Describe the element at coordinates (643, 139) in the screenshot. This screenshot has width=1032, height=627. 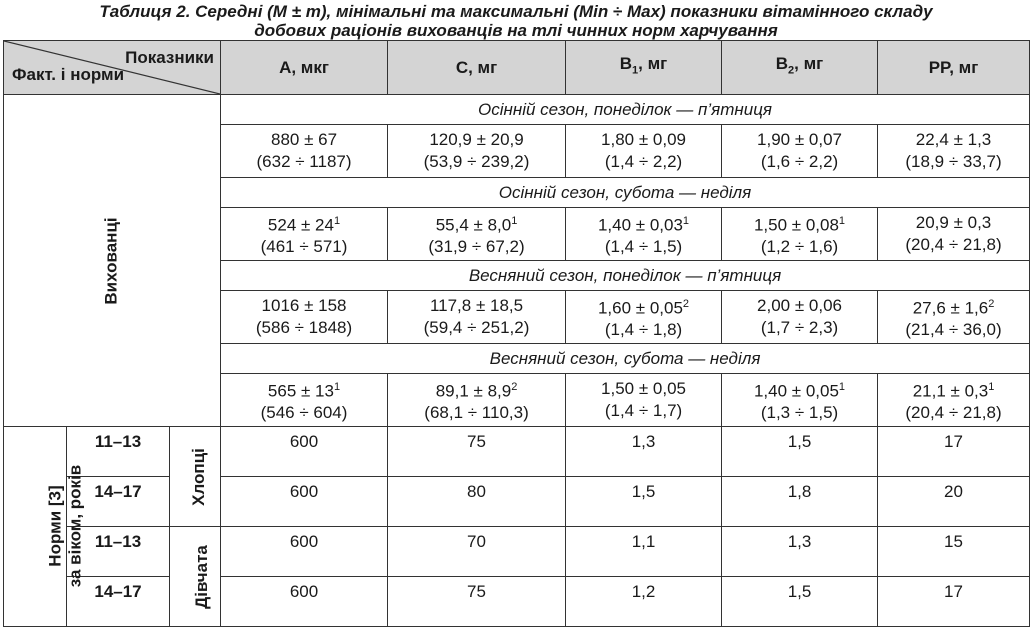
I see `mean-value: 1,80 ± 0,09` at that location.